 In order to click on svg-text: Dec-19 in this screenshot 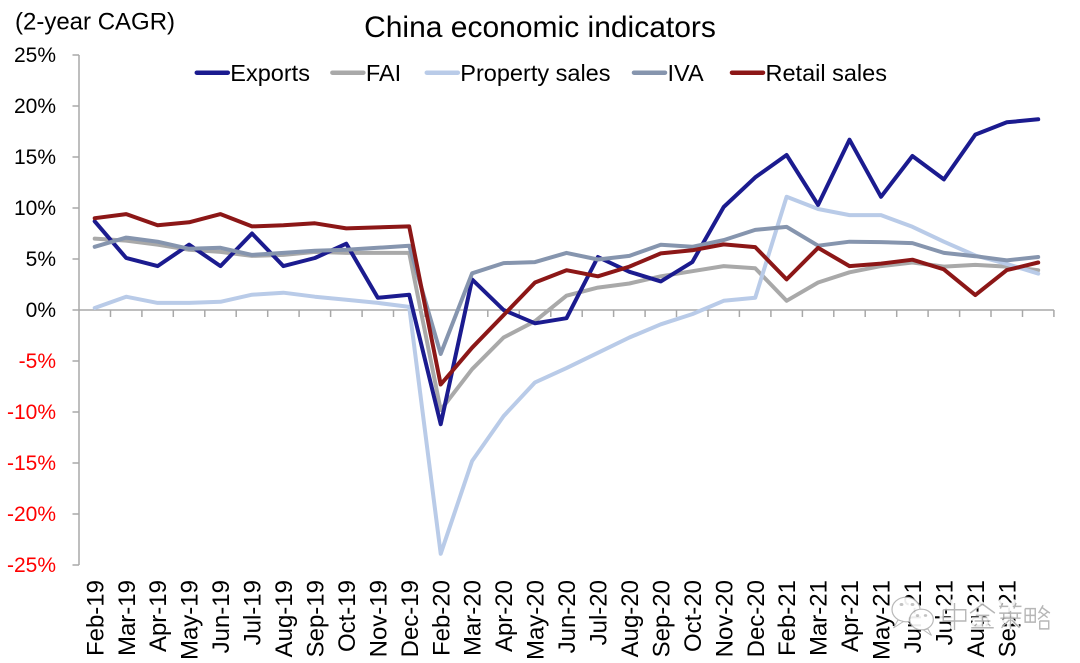, I will do `click(410, 618)`.